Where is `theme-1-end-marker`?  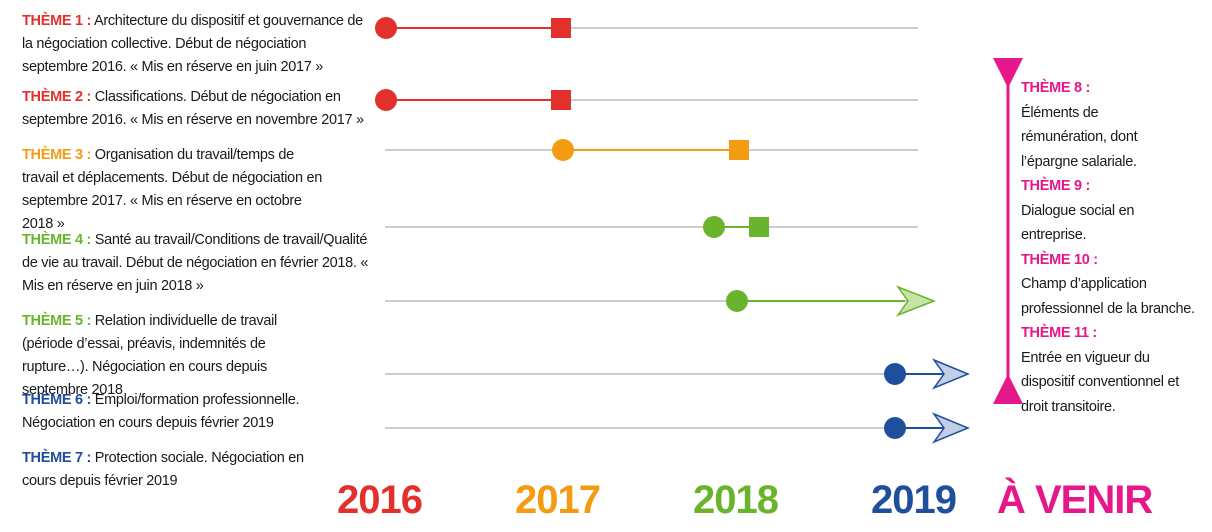 theme-1-end-marker is located at coordinates (561, 28).